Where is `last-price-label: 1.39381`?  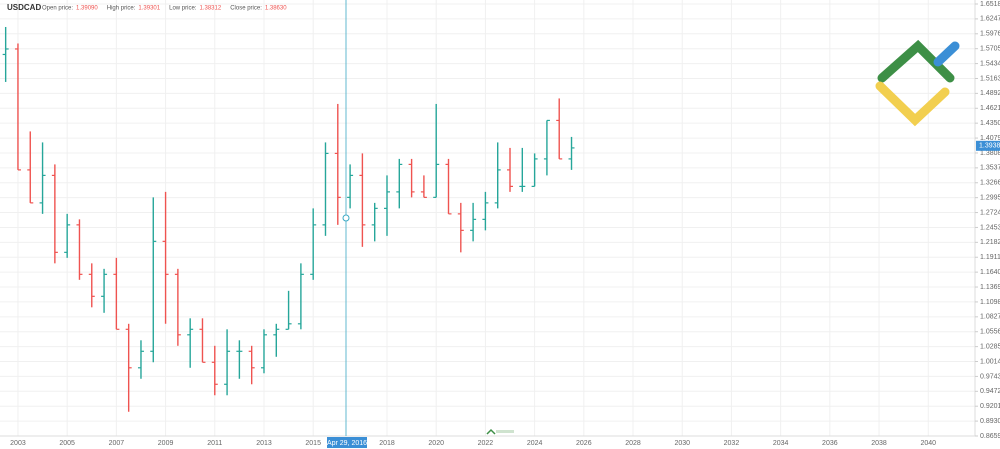
last-price-label: 1.39381 is located at coordinates (989, 146).